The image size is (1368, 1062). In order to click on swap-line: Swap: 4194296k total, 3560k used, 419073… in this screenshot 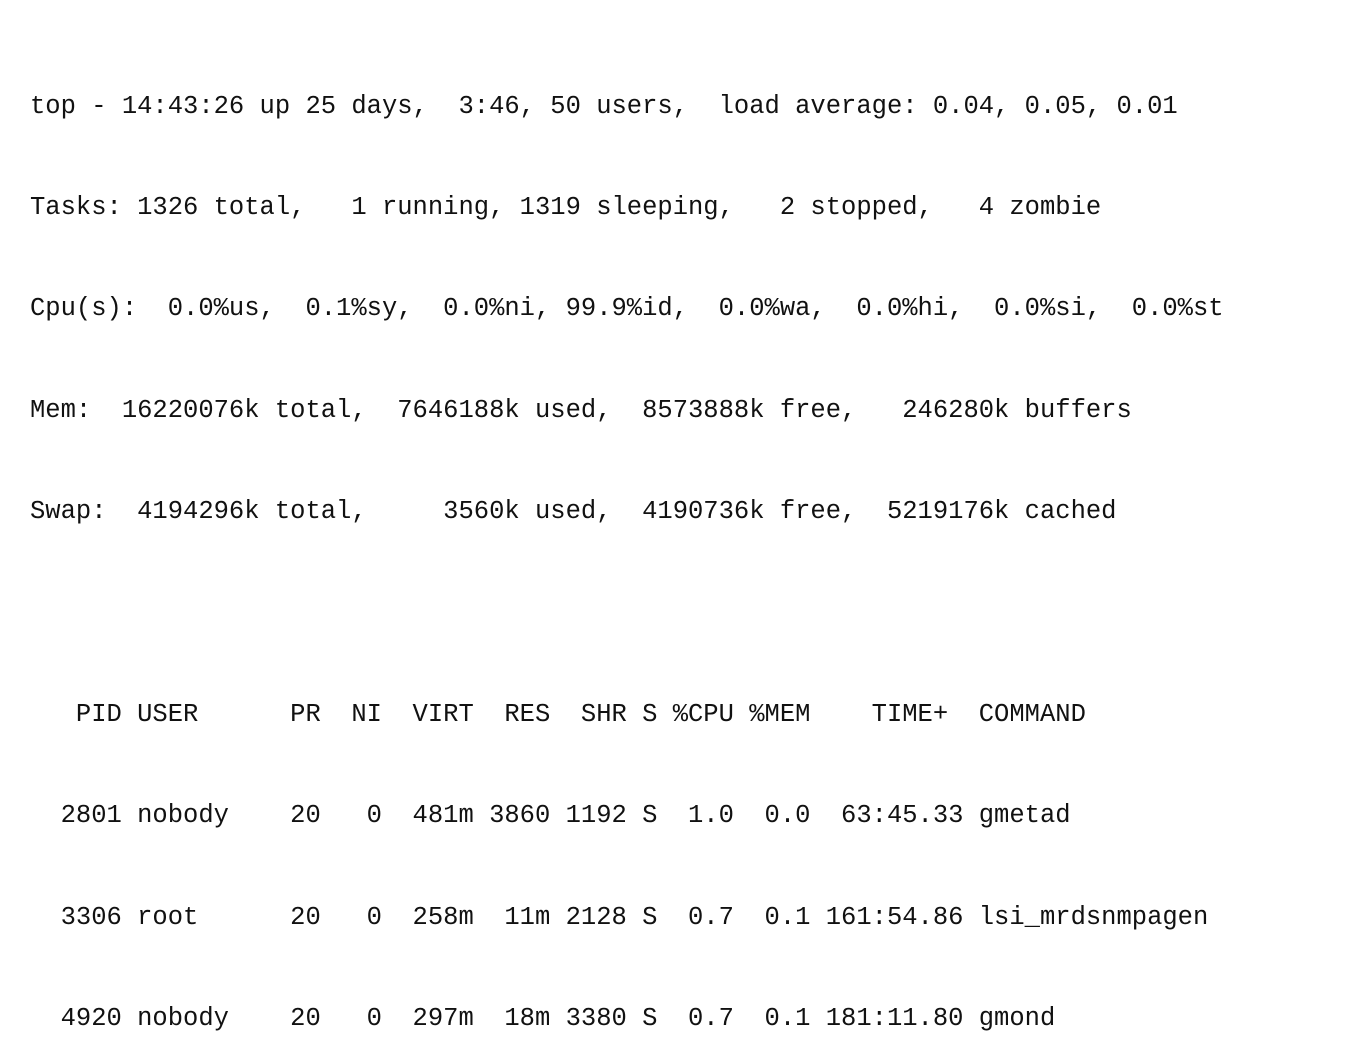, I will do `click(573, 512)`.